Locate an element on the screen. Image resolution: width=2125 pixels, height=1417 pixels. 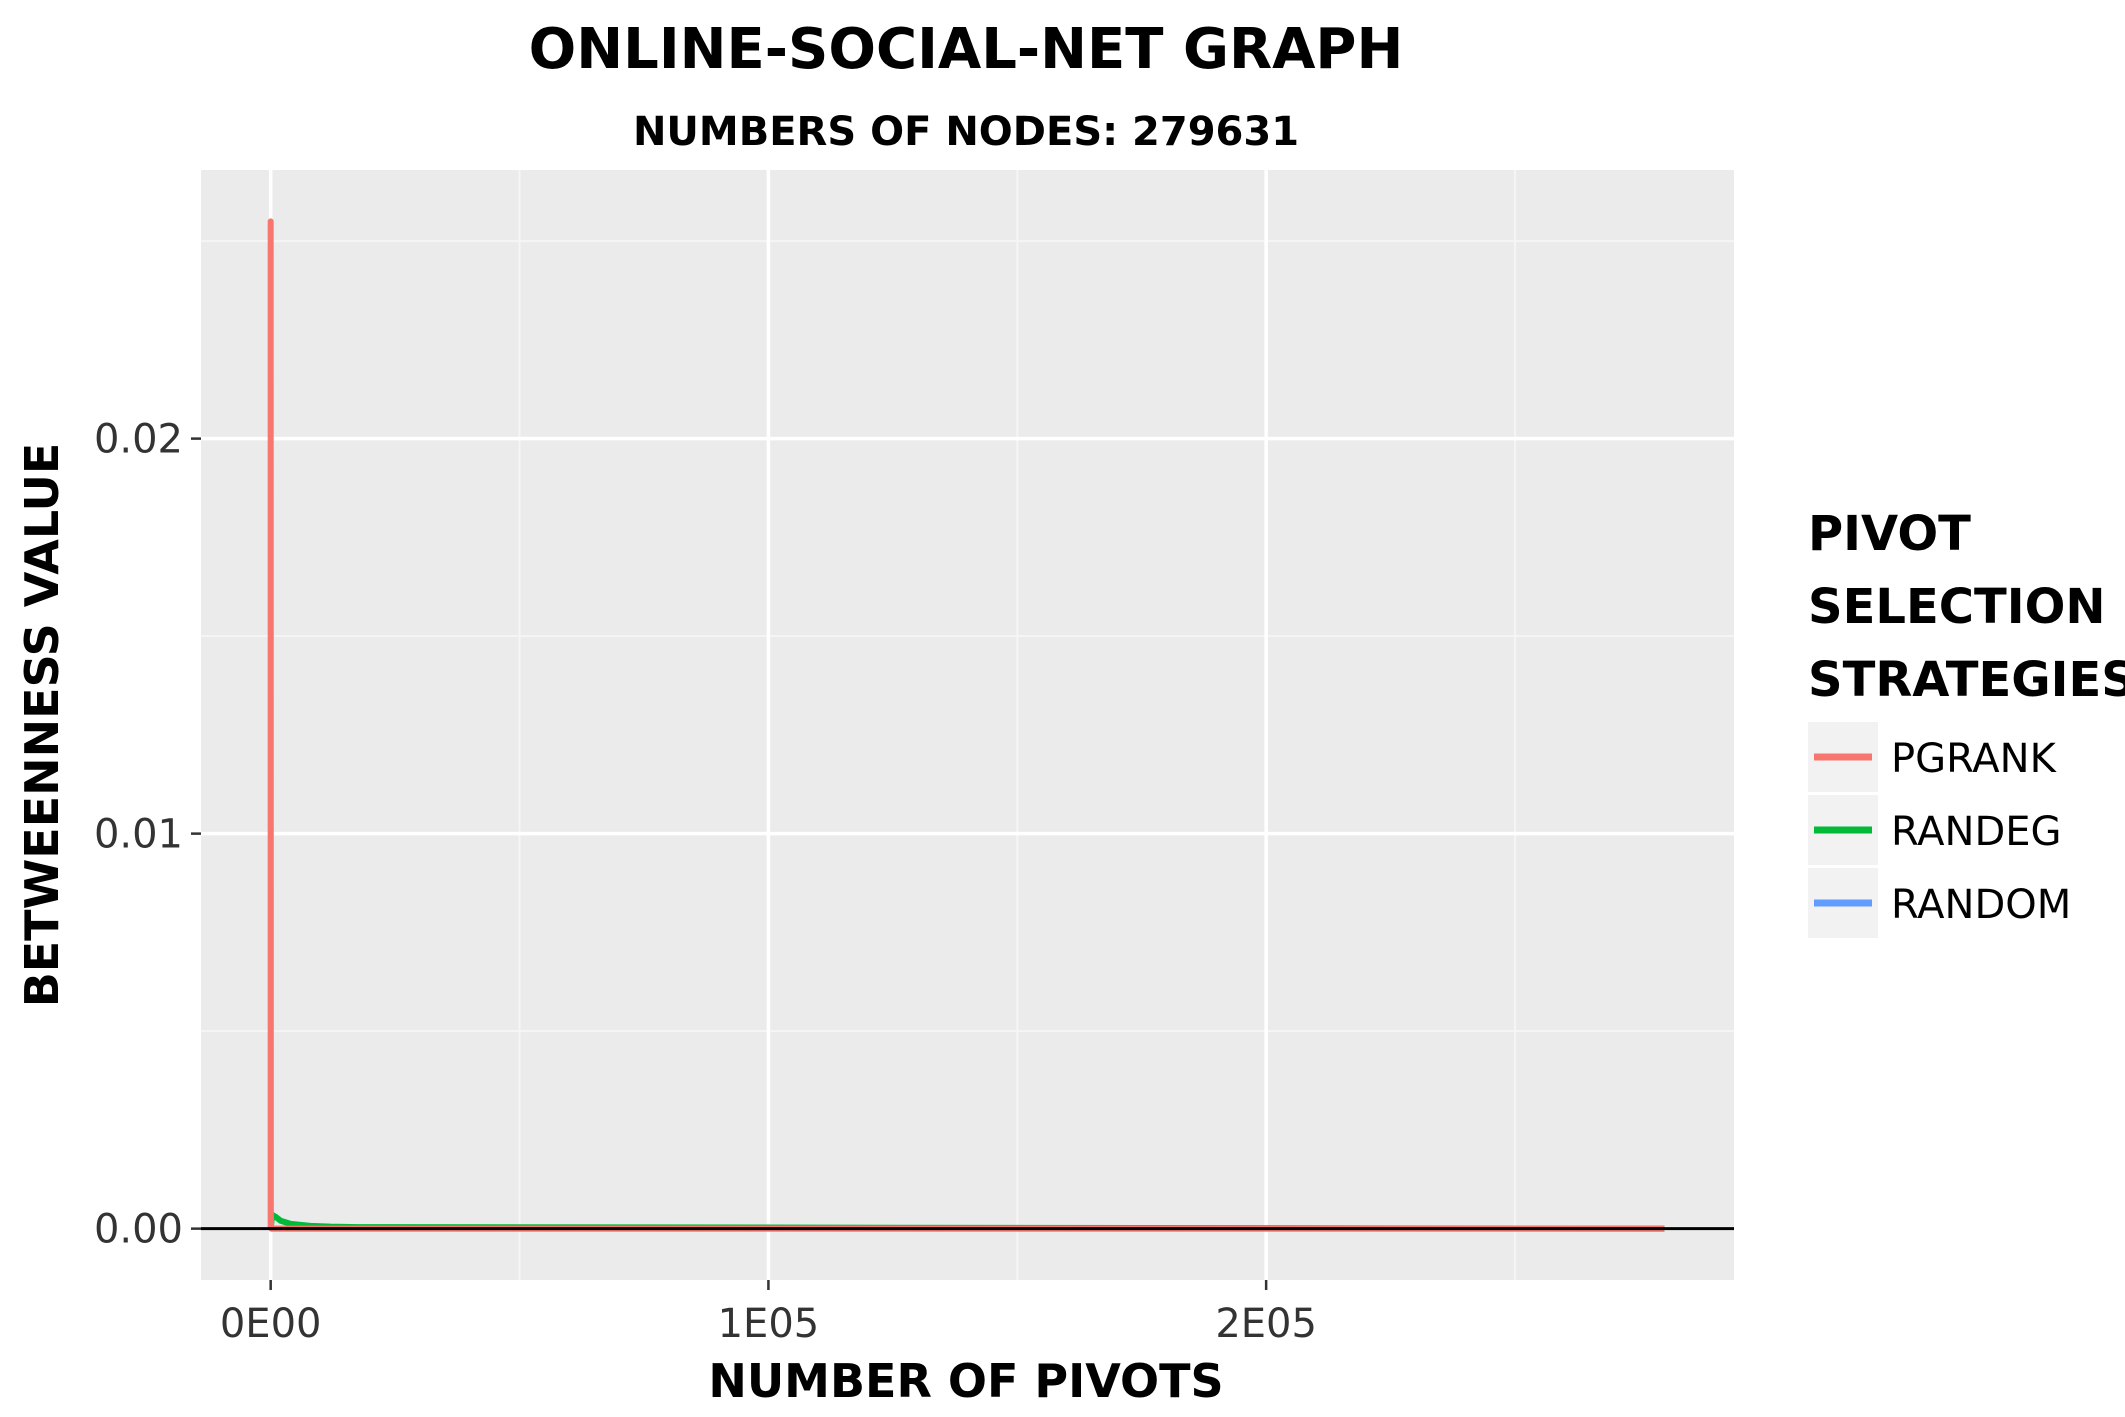
legend-title: PIVOT is located at coordinates (1889, 534).